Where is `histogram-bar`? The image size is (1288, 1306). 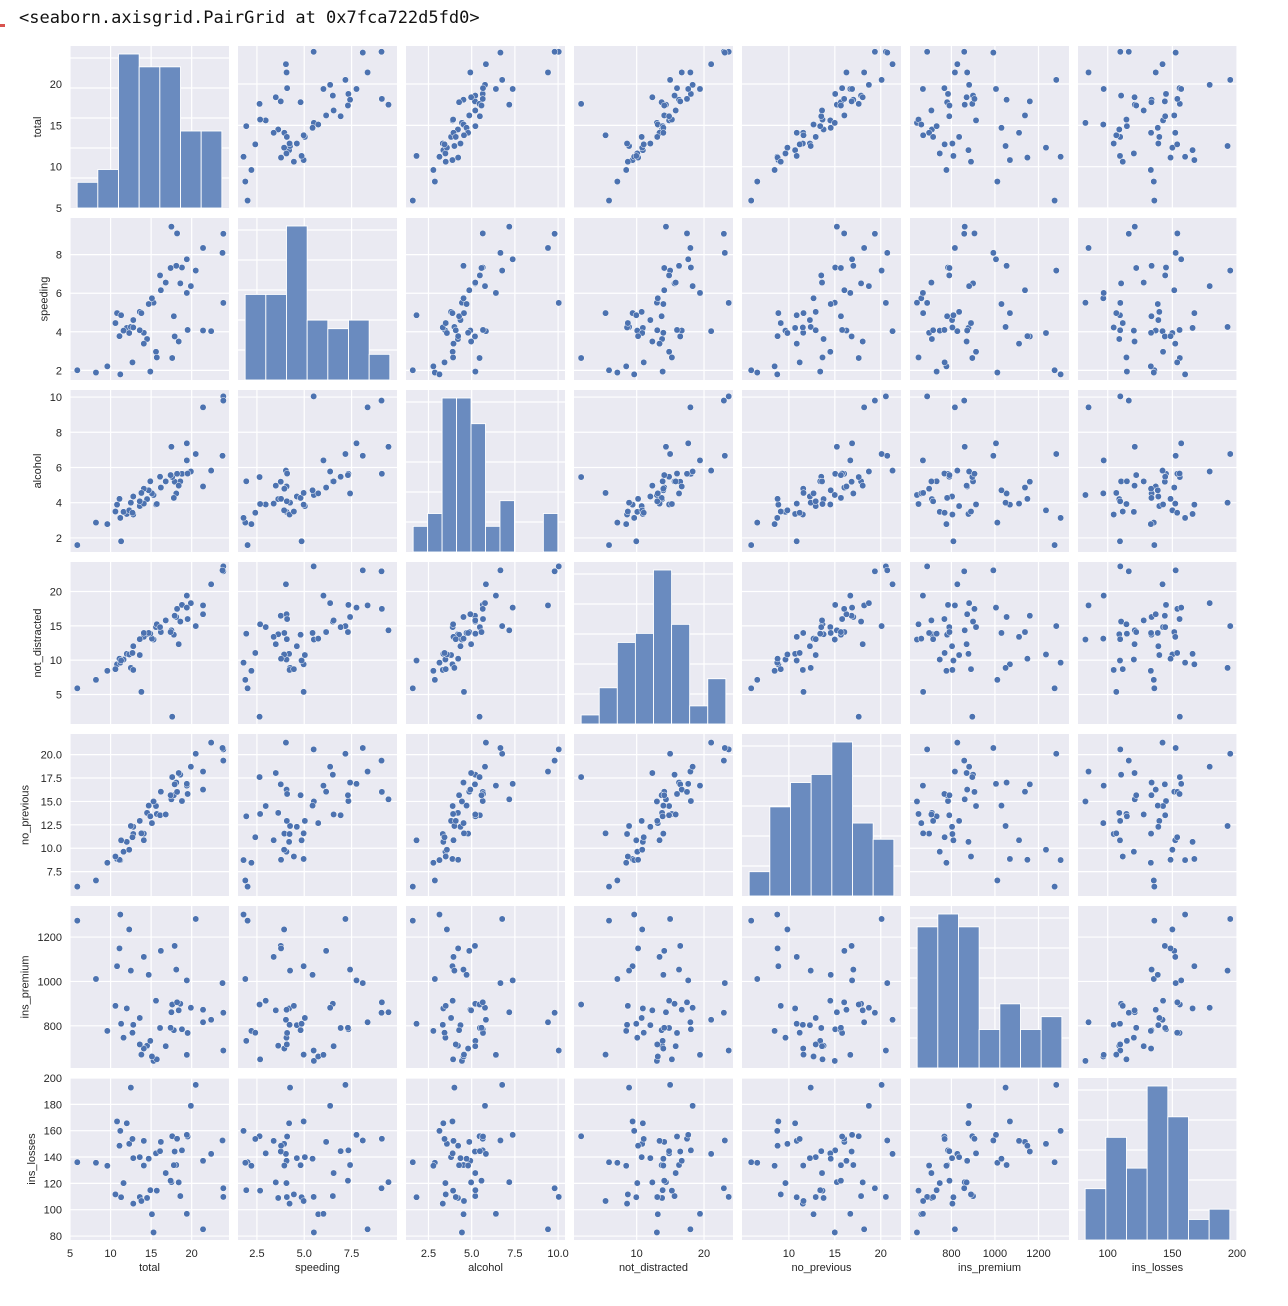 histogram-bar is located at coordinates (108, 189).